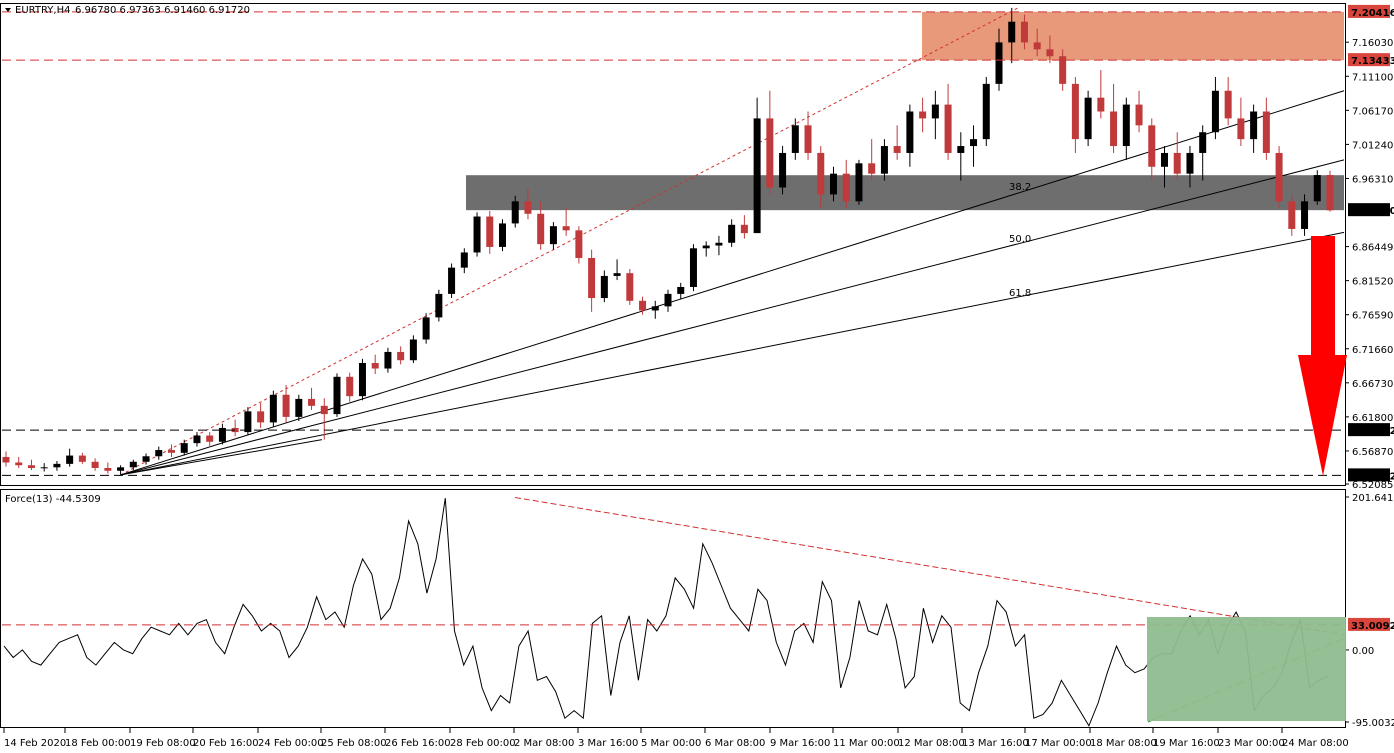  What do you see at coordinates (1020, 239) in the screenshot?
I see `fib-label-50: 50.0` at bounding box center [1020, 239].